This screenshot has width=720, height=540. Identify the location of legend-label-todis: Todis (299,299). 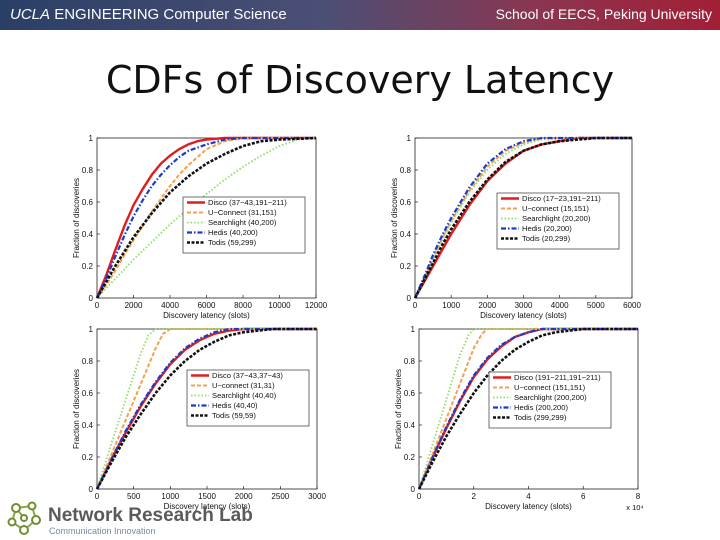
(540, 417).